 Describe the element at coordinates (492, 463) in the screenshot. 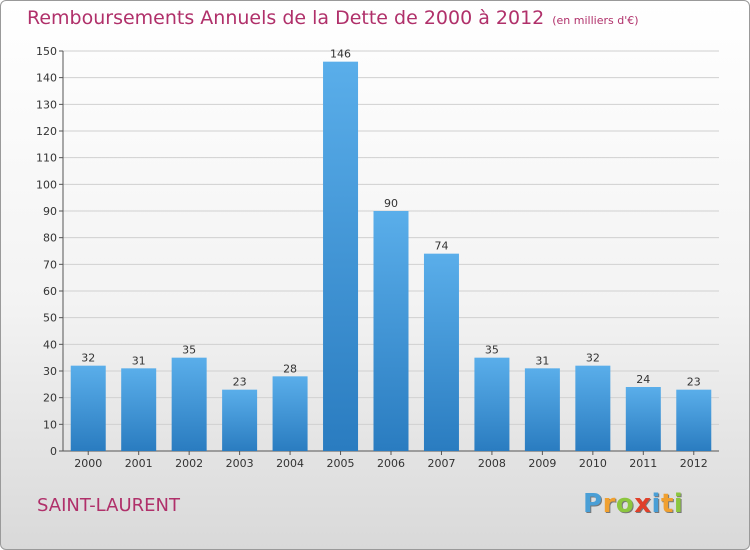

I see `x-tick-label: 2008` at that location.